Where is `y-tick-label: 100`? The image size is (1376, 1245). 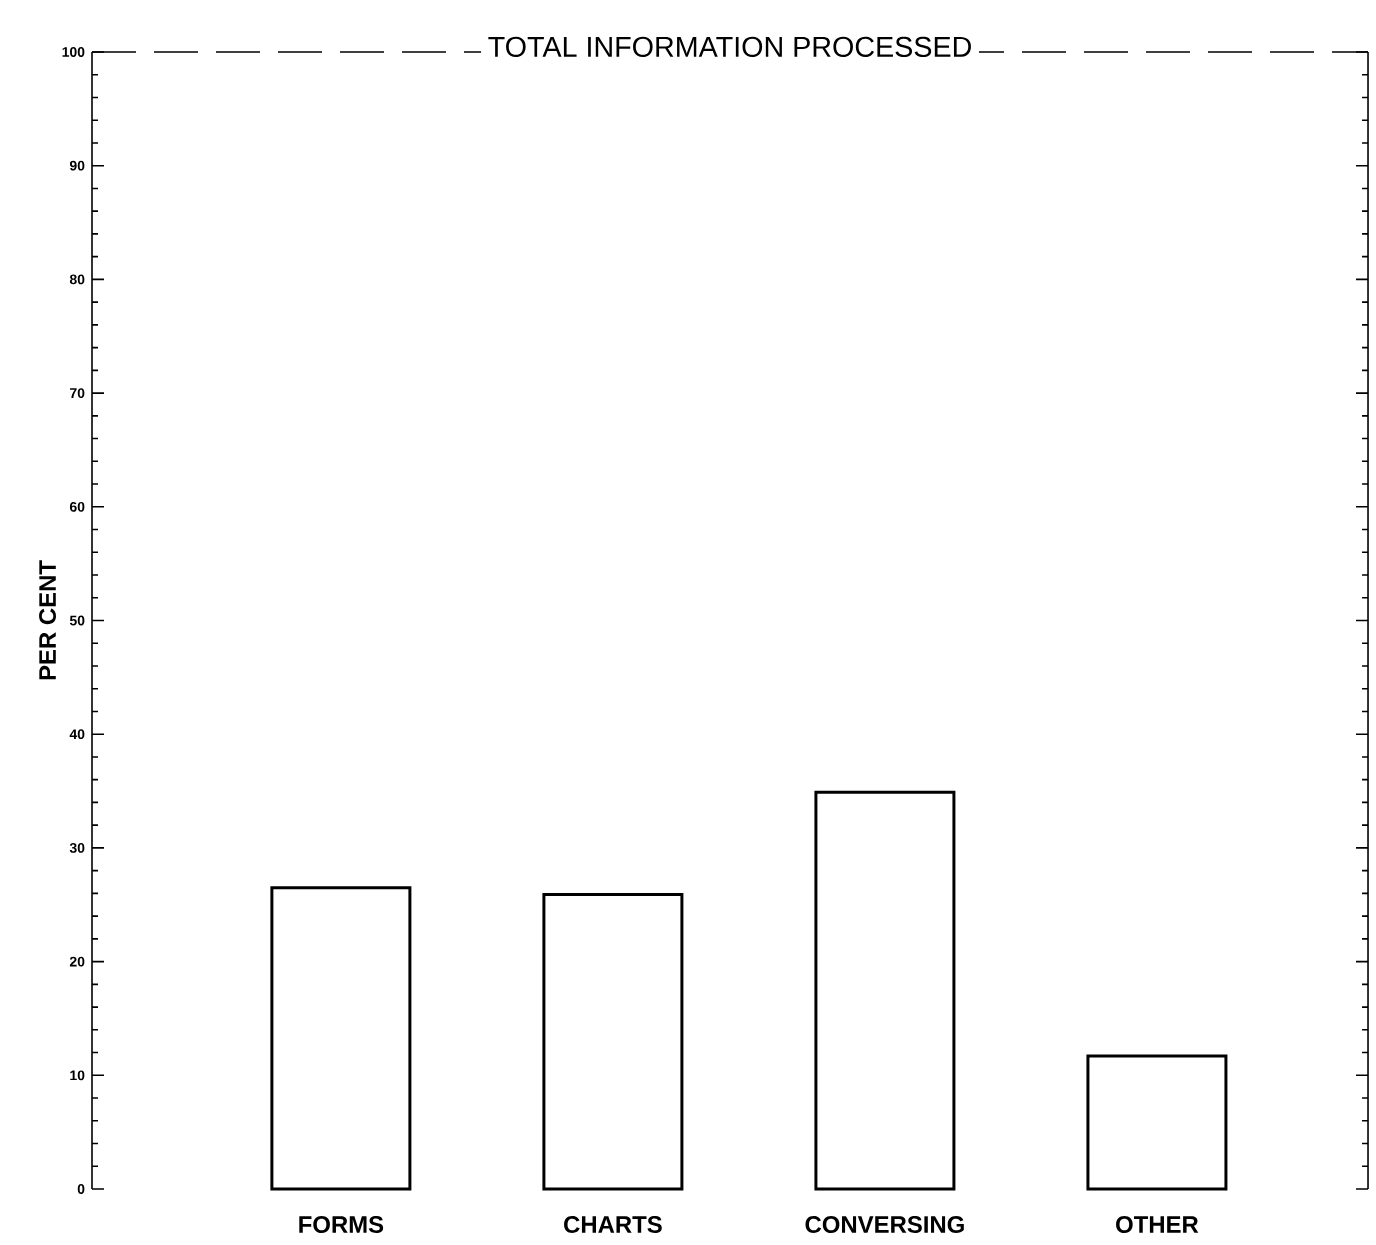 y-tick-label: 100 is located at coordinates (73, 52).